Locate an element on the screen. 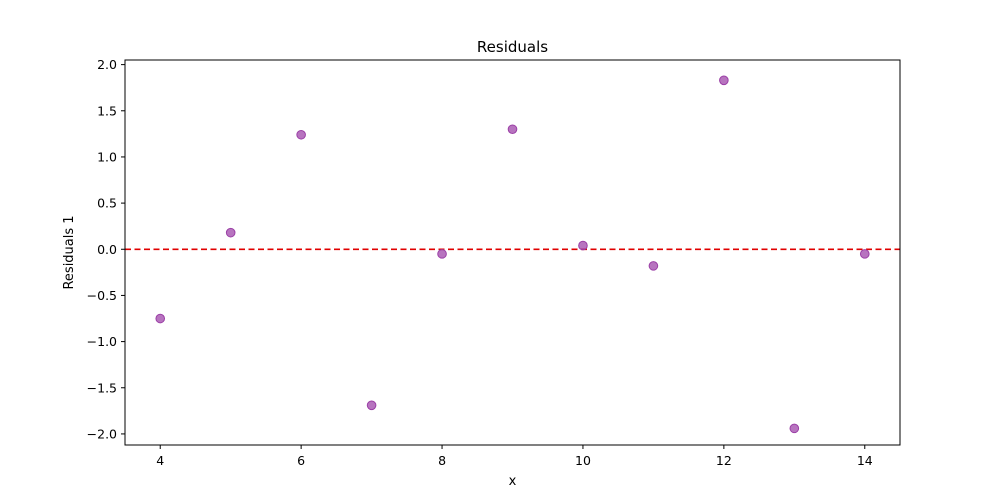  y-tick-label: −0.5 is located at coordinates (102, 295).